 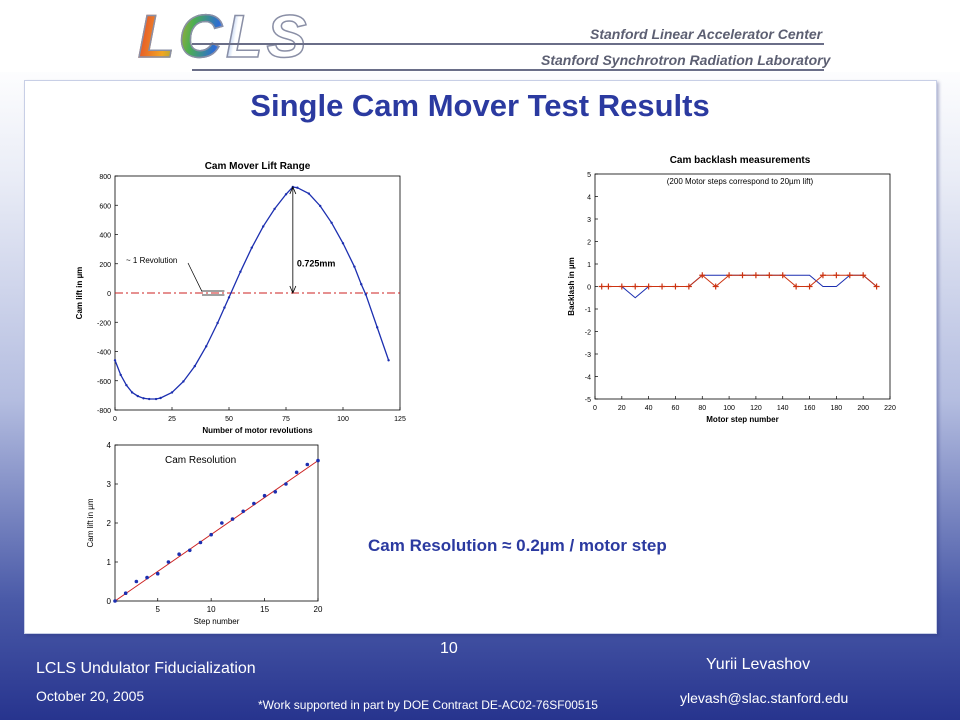 What do you see at coordinates (229, 419) in the screenshot?
I see `x-tick-label: 50` at bounding box center [229, 419].